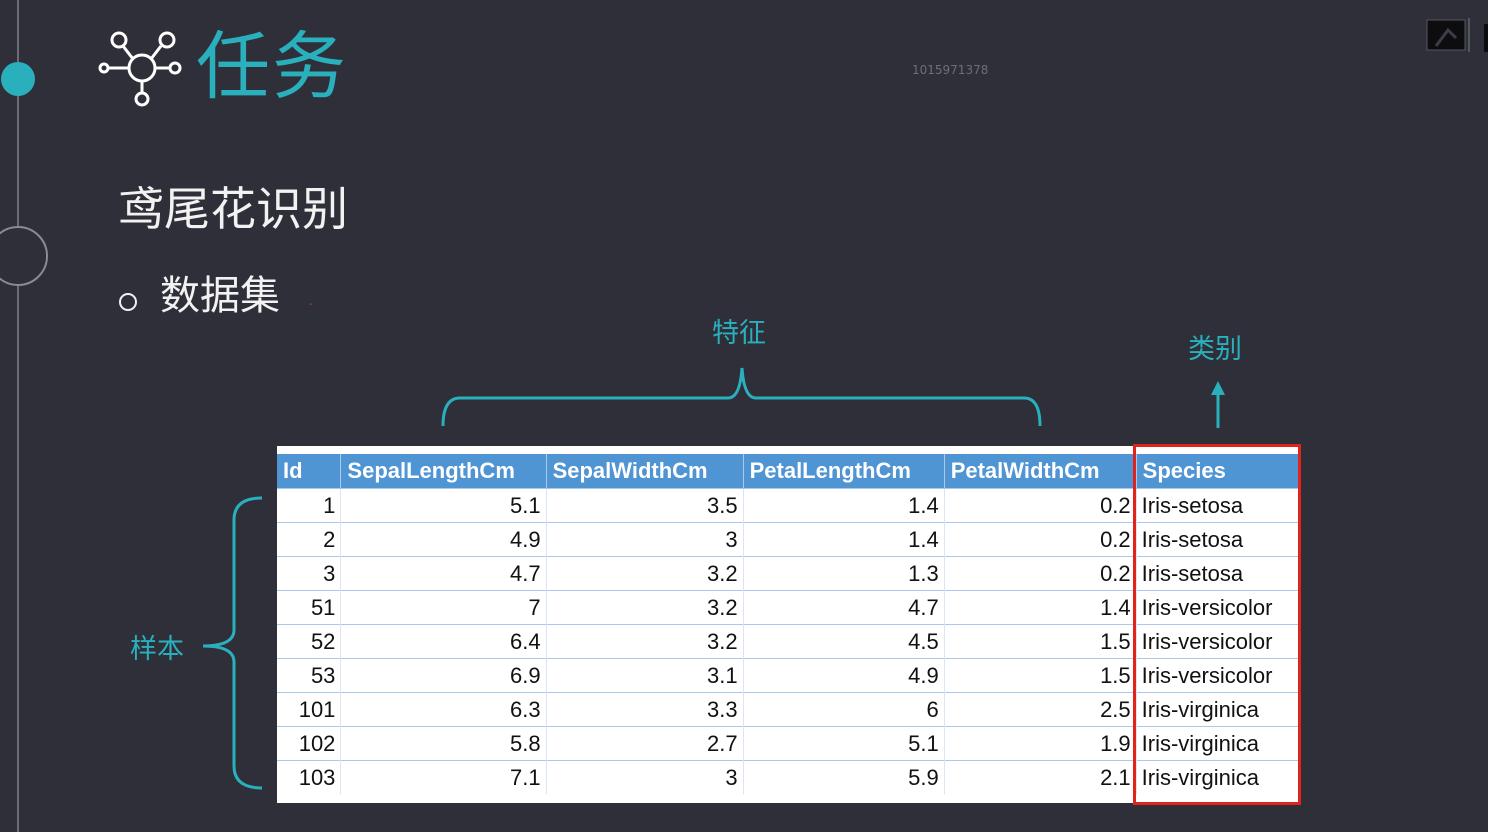 This screenshot has width=1488, height=832. I want to click on table-row: 101 6.3 3.3 6 2.5 Iris-virginica, so click(788, 709).